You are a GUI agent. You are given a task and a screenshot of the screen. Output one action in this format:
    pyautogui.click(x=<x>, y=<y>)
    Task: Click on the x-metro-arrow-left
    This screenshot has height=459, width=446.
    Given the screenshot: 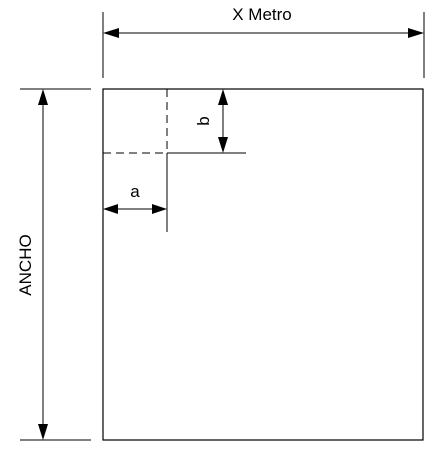 What is the action you would take?
    pyautogui.click(x=111, y=33)
    